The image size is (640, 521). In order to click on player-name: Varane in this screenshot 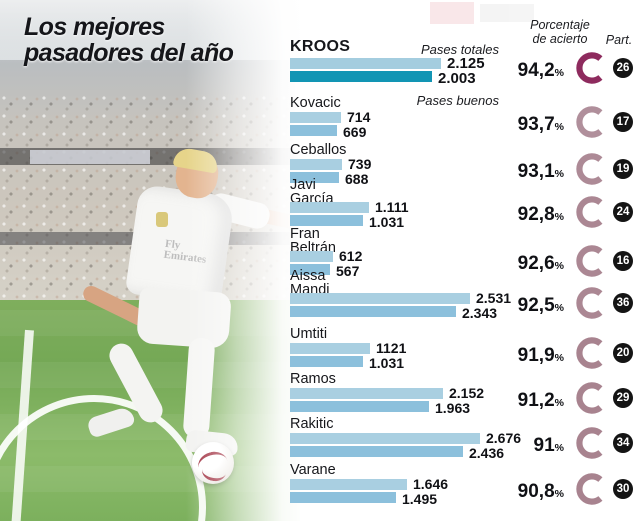, I will do `click(313, 470)`.